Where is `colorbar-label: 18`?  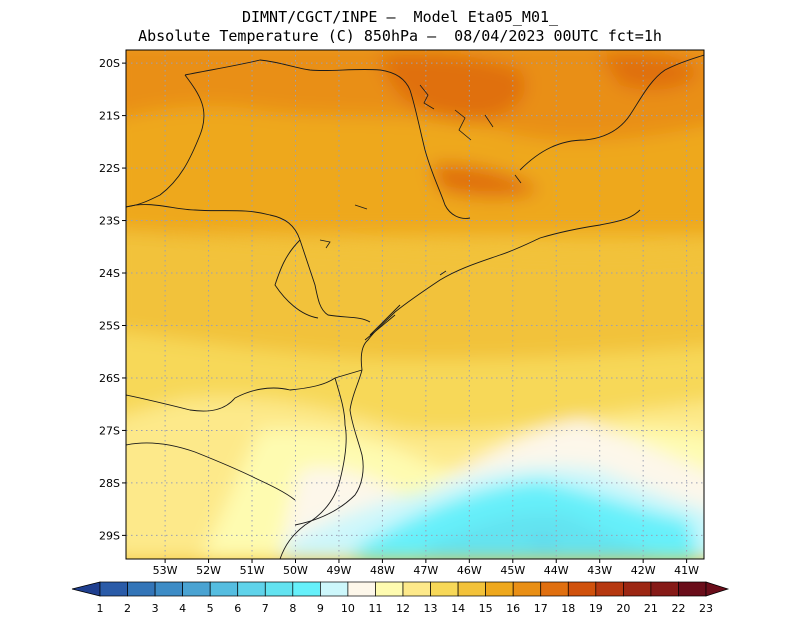 colorbar-label: 18 is located at coordinates (568, 608).